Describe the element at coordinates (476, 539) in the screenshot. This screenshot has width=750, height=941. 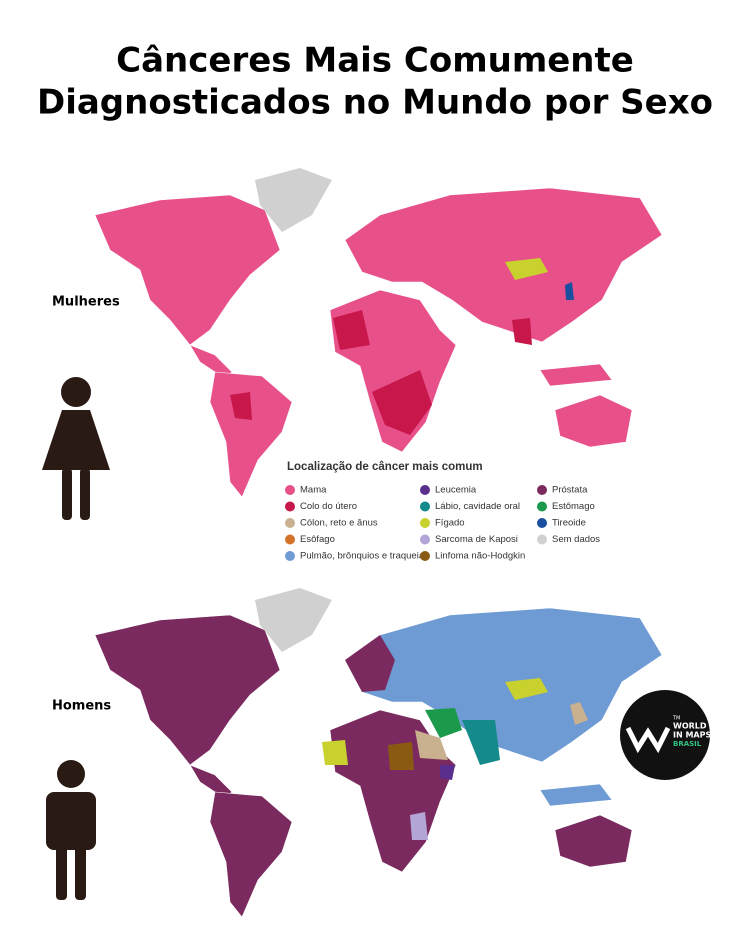
I see `legend-label: Sarcoma de Kaposi` at that location.